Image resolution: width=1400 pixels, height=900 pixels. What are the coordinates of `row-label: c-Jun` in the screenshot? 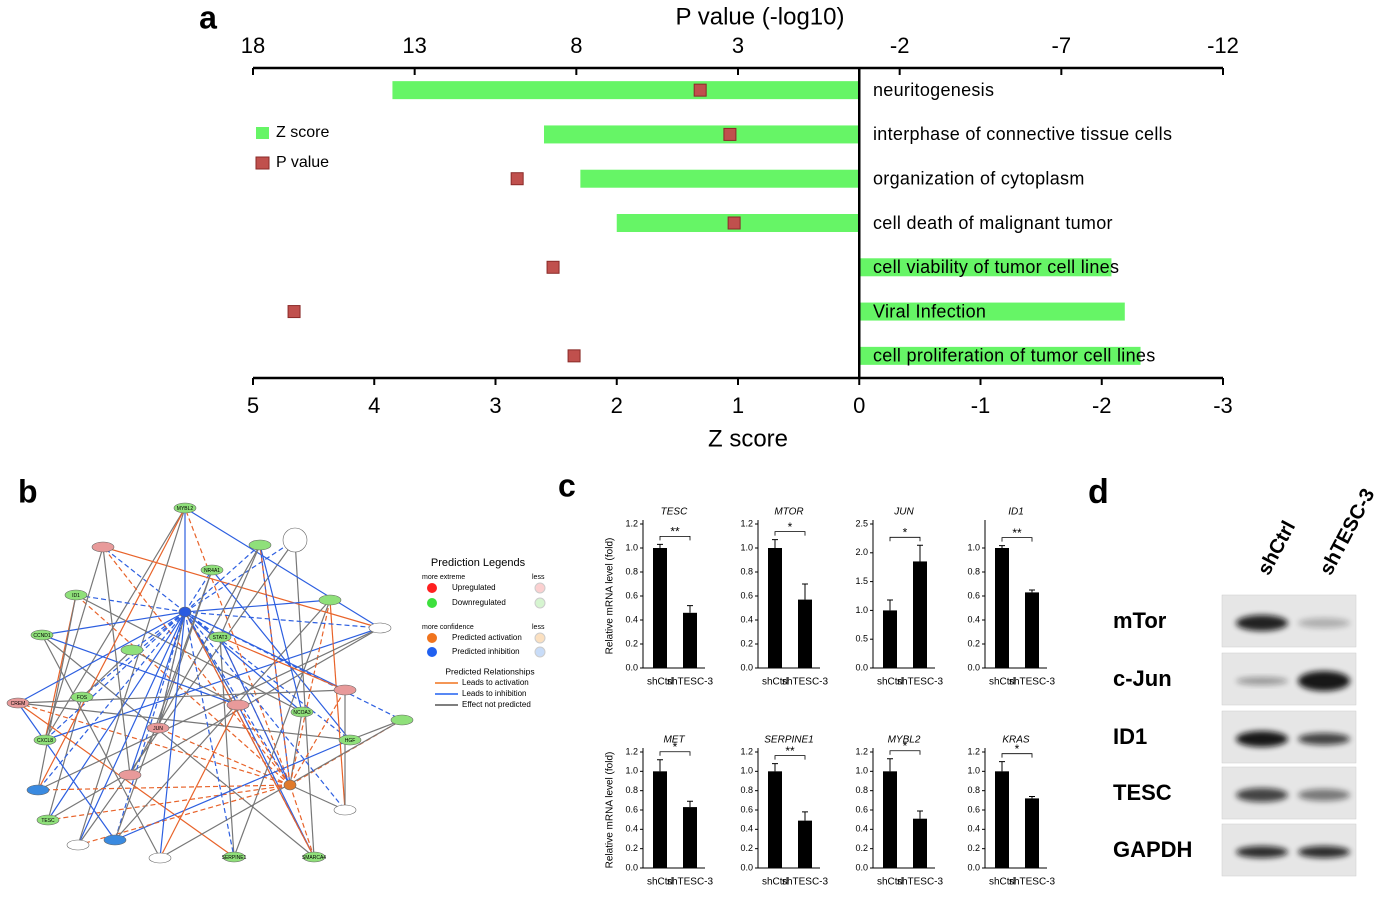 It's located at (1142, 678).